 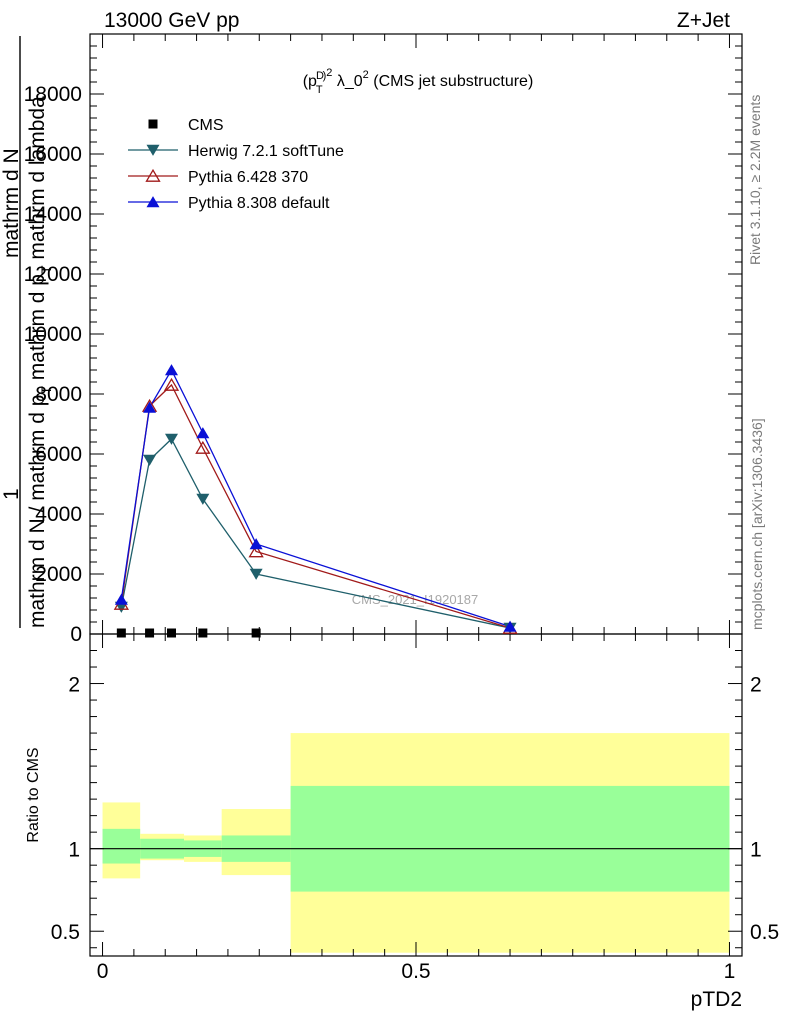 What do you see at coordinates (764, 932) in the screenshot?
I see `ratio-y-tick-label-right: 0.5` at bounding box center [764, 932].